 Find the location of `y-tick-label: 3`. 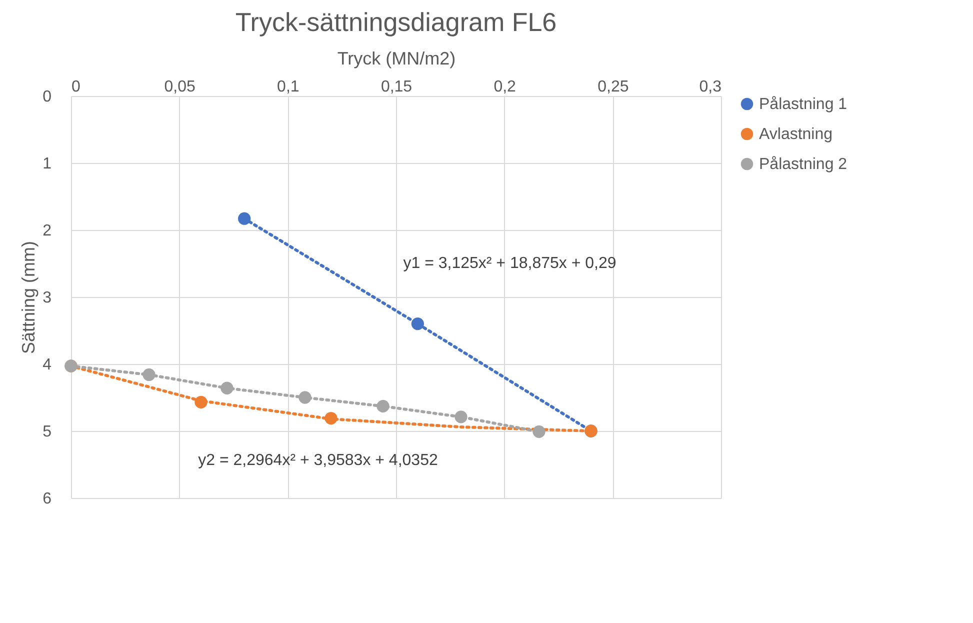

y-tick-label: 3 is located at coordinates (47, 298).